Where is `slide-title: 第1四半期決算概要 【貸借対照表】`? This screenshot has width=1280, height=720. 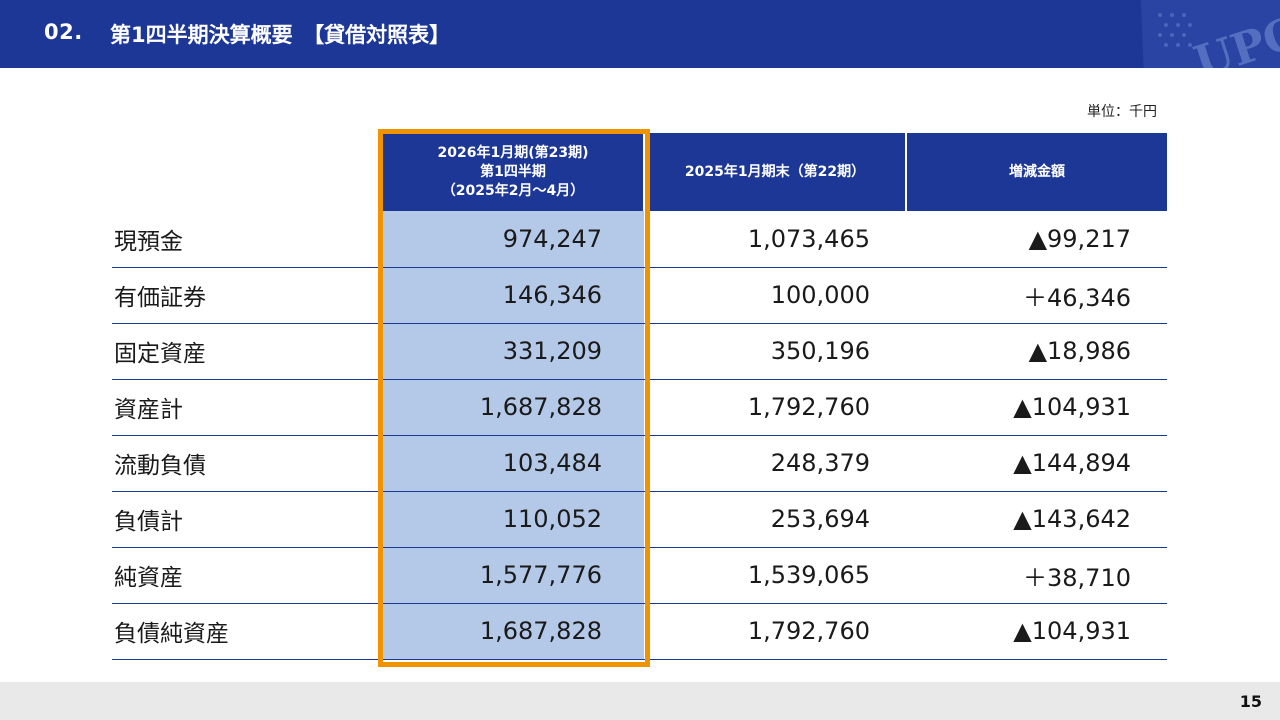 slide-title: 第1四半期決算概要 【貸借対照表】 is located at coordinates (280, 35).